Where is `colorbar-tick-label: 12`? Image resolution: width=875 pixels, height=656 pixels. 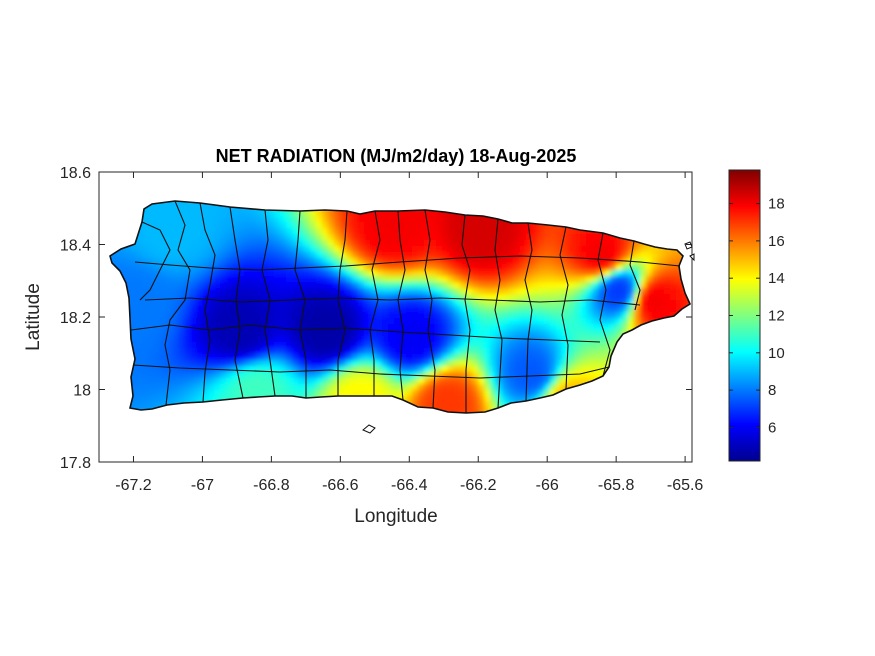
colorbar-tick-label: 12 is located at coordinates (776, 316).